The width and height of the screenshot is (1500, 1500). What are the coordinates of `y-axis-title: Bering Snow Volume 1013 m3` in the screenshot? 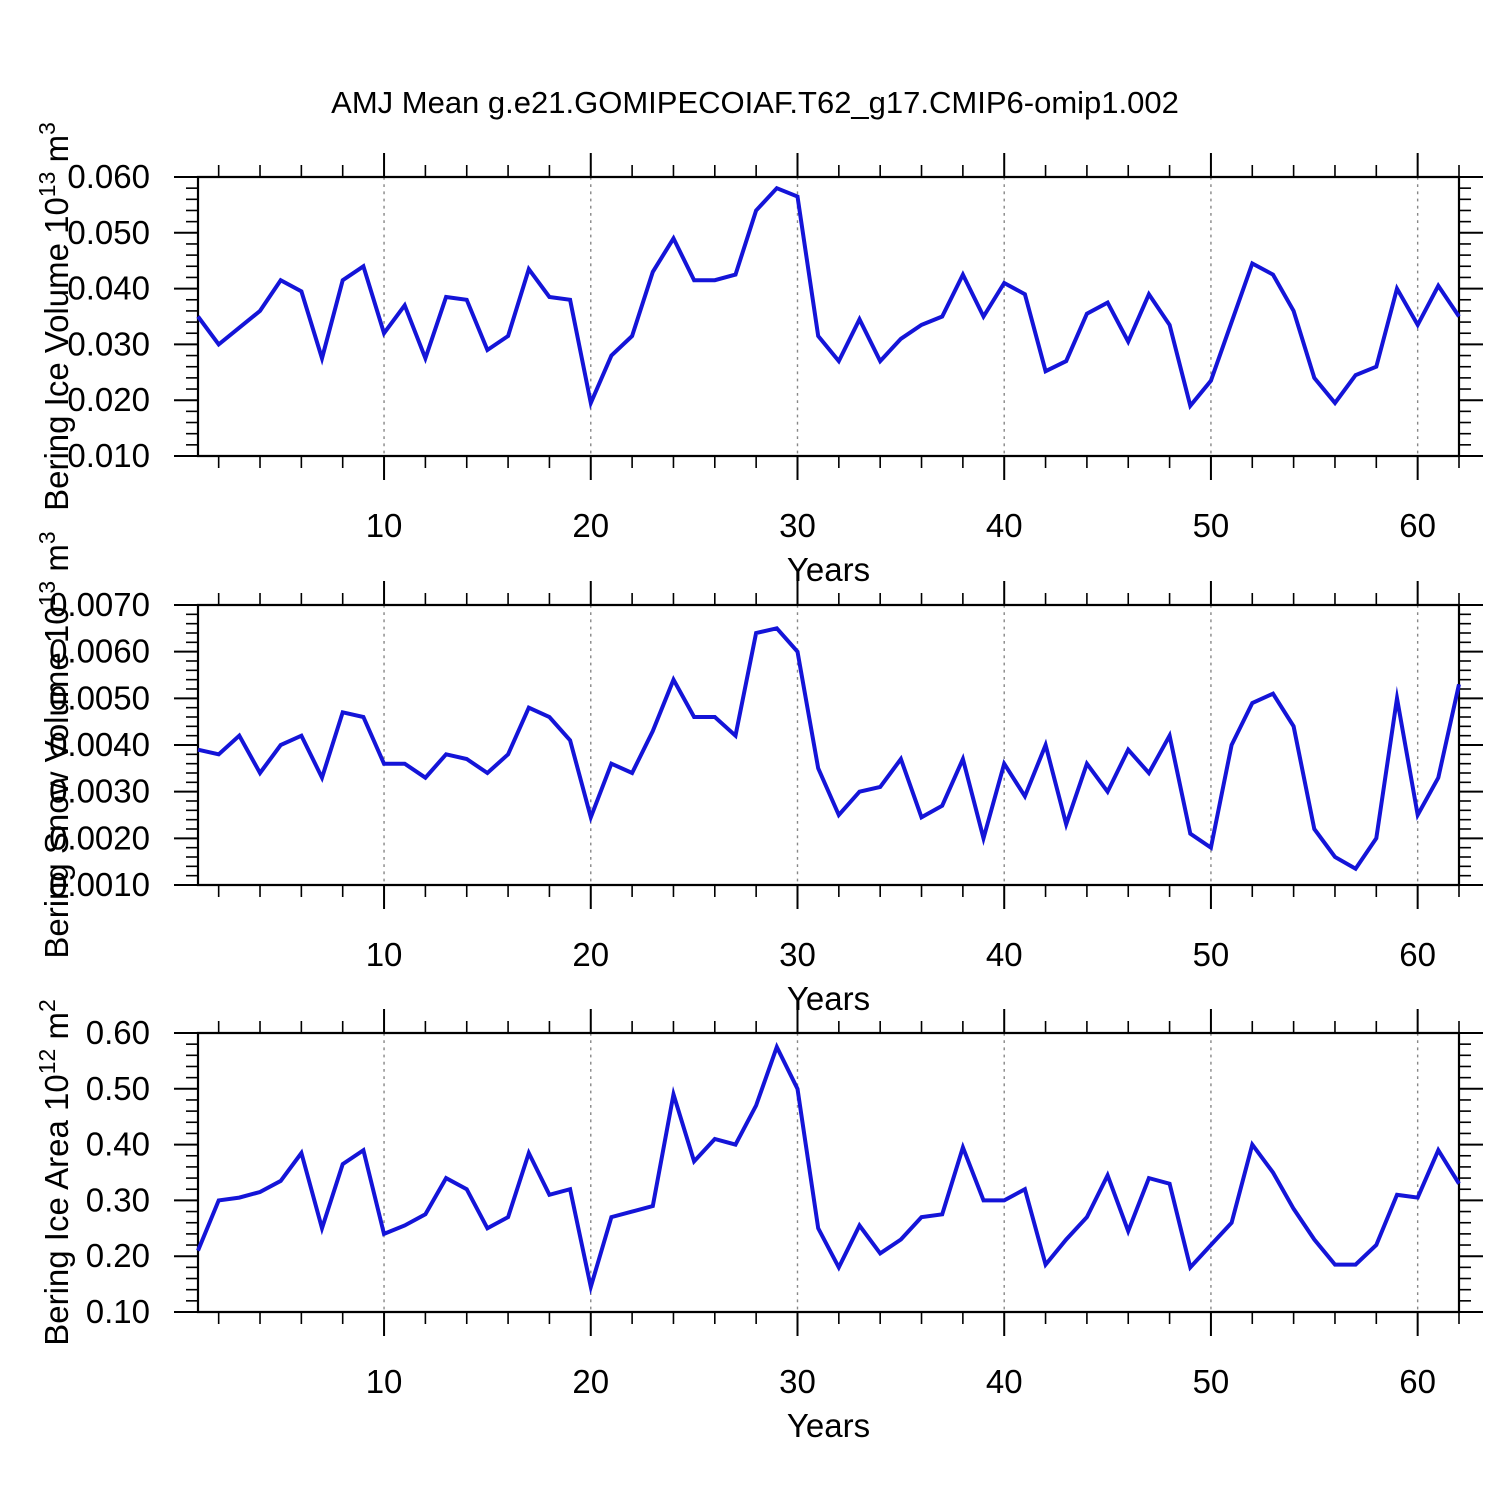 It's located at (54, 744).